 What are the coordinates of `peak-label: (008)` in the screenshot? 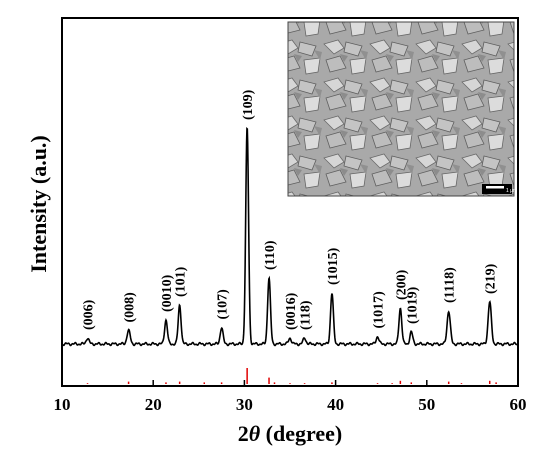 It's located at (130, 307).